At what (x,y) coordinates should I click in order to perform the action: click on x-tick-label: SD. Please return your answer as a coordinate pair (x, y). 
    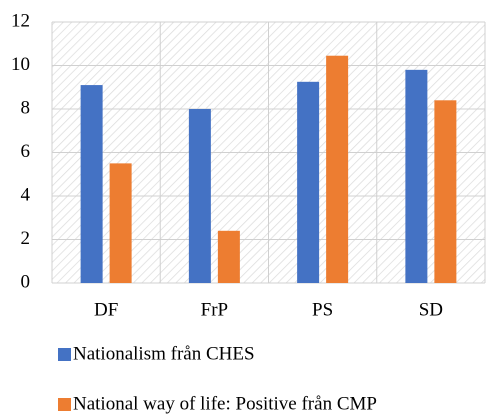
    Looking at the image, I should click on (431, 309).